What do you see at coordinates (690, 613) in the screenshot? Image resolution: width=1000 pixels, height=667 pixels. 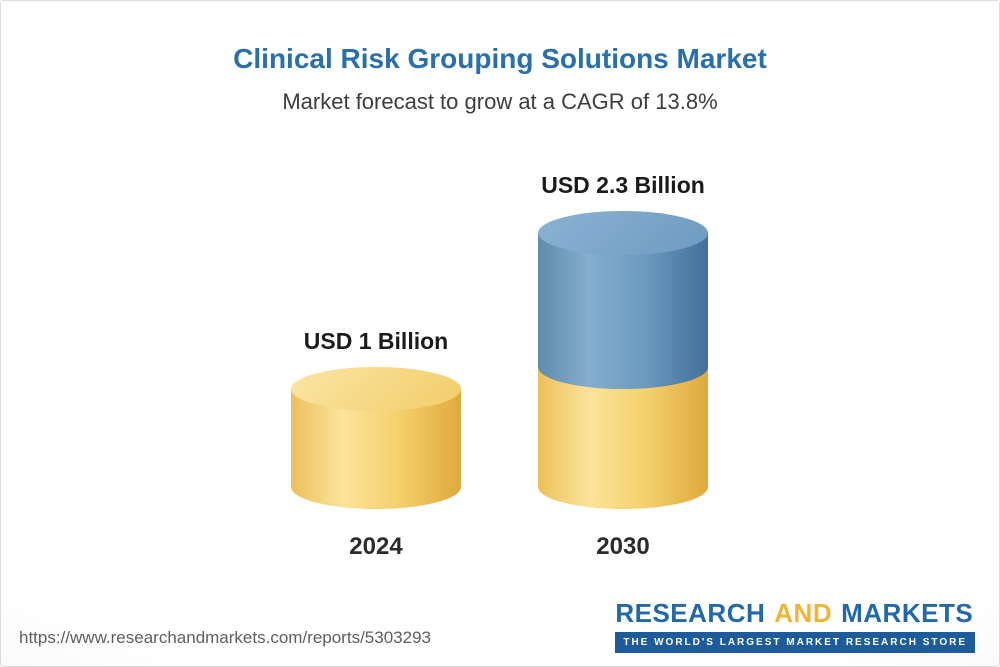 I see `logo-word-research: RESEARCH` at bounding box center [690, 613].